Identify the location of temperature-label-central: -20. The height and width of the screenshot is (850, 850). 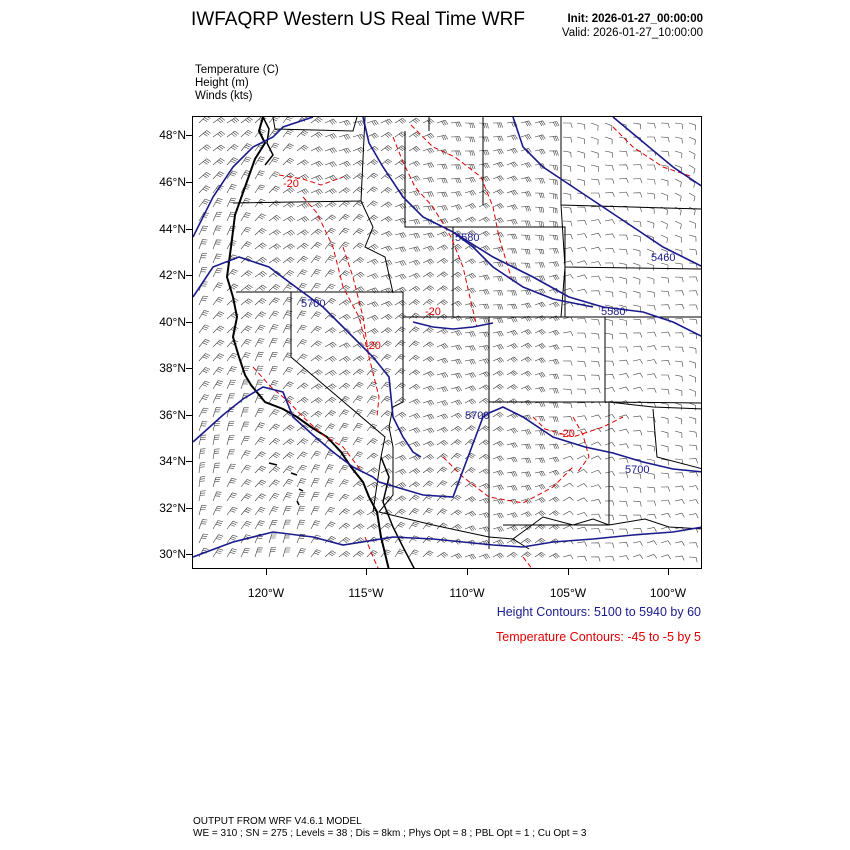
(373, 346).